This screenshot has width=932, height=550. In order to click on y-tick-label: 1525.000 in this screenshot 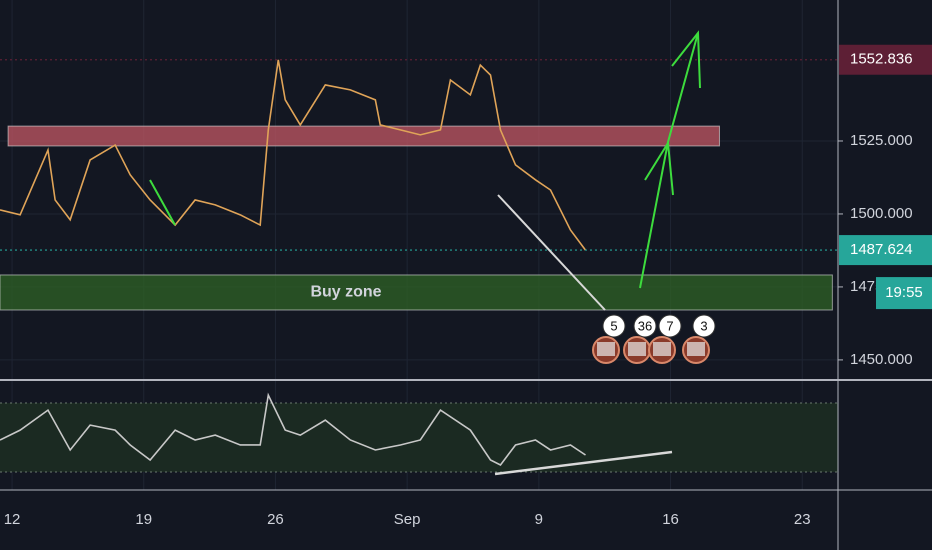, I will do `click(881, 140)`.